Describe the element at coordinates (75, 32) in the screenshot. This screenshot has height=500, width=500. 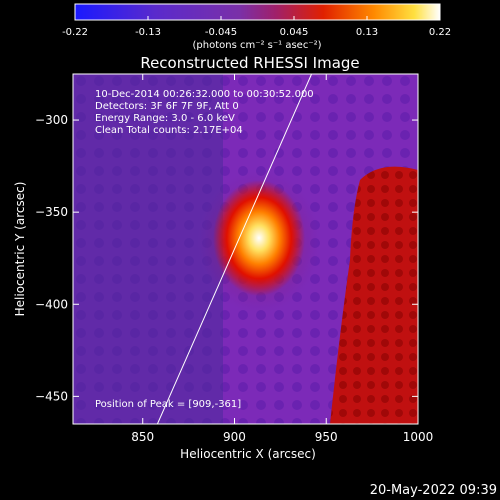
I see `colorbar-tick-label: -0.22` at that location.